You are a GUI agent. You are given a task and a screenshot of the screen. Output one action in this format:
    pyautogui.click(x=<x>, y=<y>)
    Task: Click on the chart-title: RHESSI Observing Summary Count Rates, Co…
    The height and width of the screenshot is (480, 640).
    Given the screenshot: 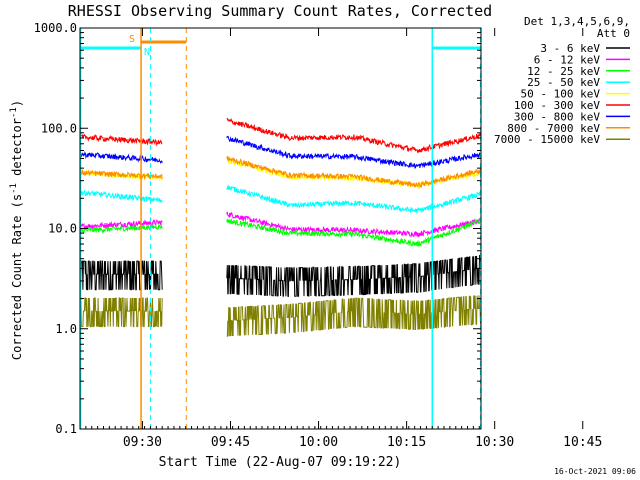 What is the action you would take?
    pyautogui.click(x=280, y=11)
    